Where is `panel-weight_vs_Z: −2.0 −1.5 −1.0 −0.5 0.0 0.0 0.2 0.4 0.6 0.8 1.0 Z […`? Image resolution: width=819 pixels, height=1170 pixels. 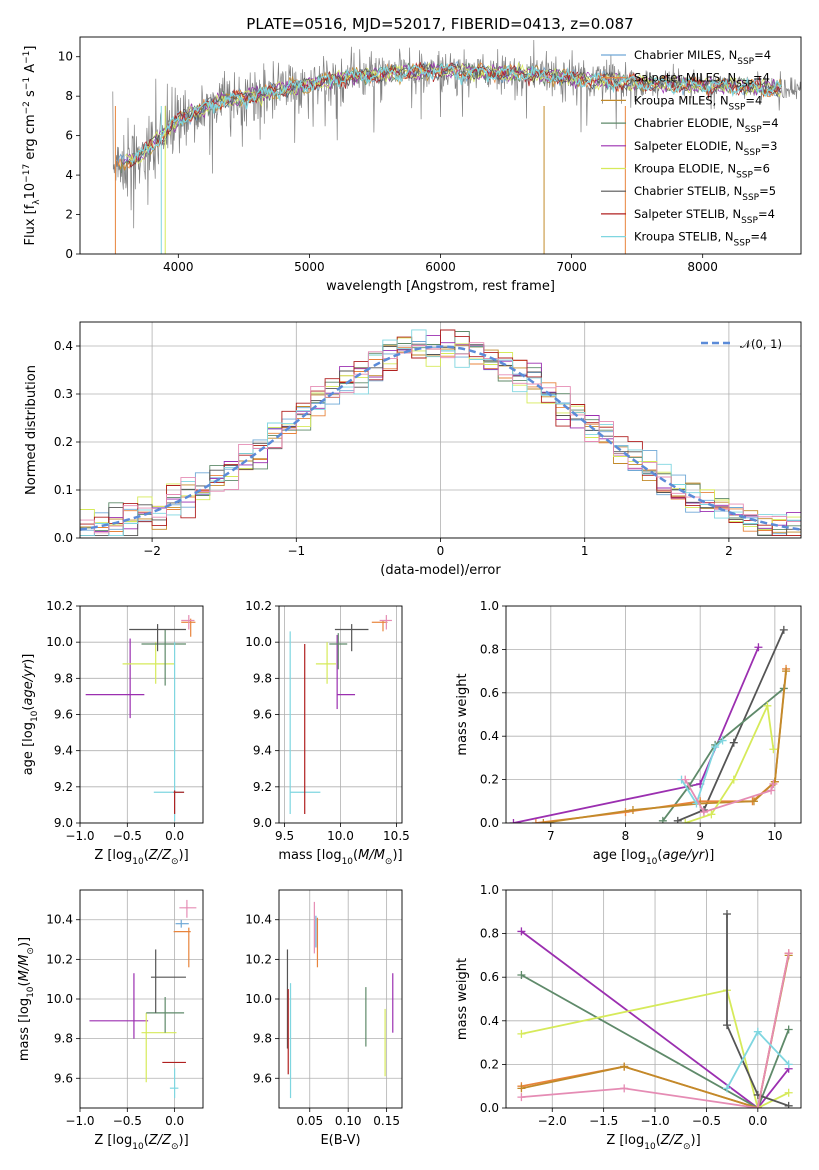 panel-weight_vs_Z: −2.0 −1.5 −1.0 −0.5 0.0 0.0 0.2 0.4 0.6 0.8 1.0 Z [… is located at coordinates (628, 1017).